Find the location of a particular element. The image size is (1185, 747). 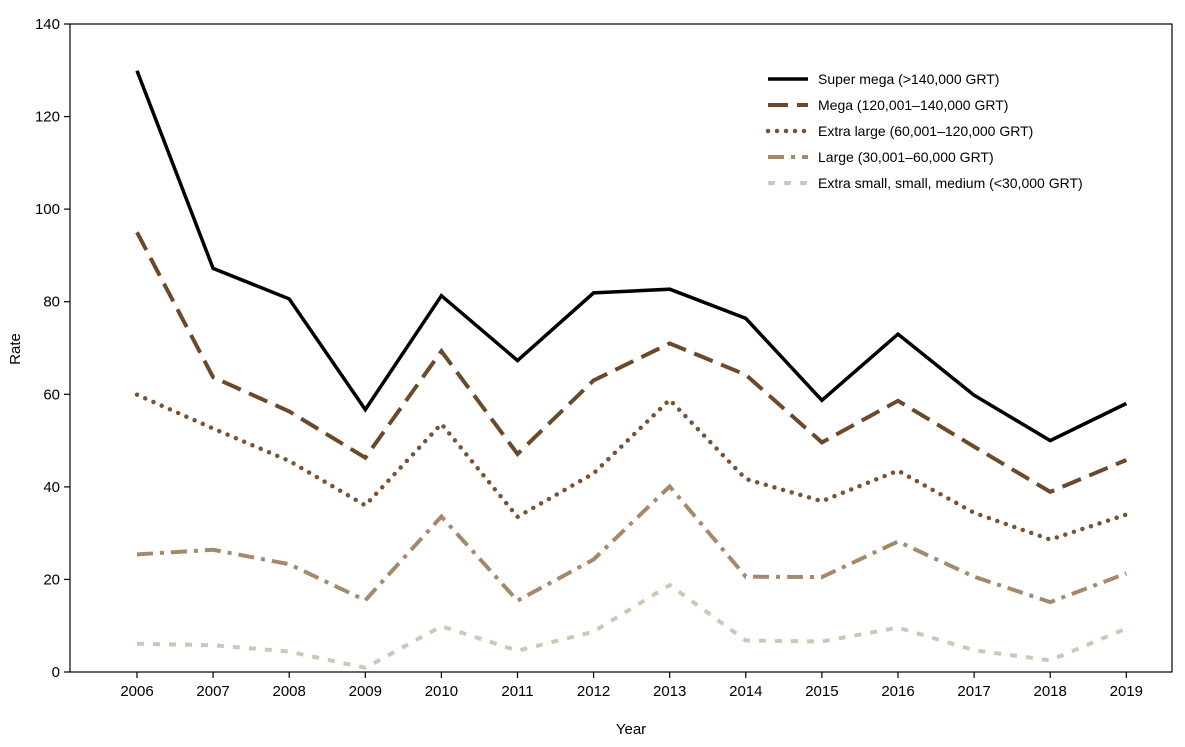

y-tick-label: 60 is located at coordinates (51, 394).